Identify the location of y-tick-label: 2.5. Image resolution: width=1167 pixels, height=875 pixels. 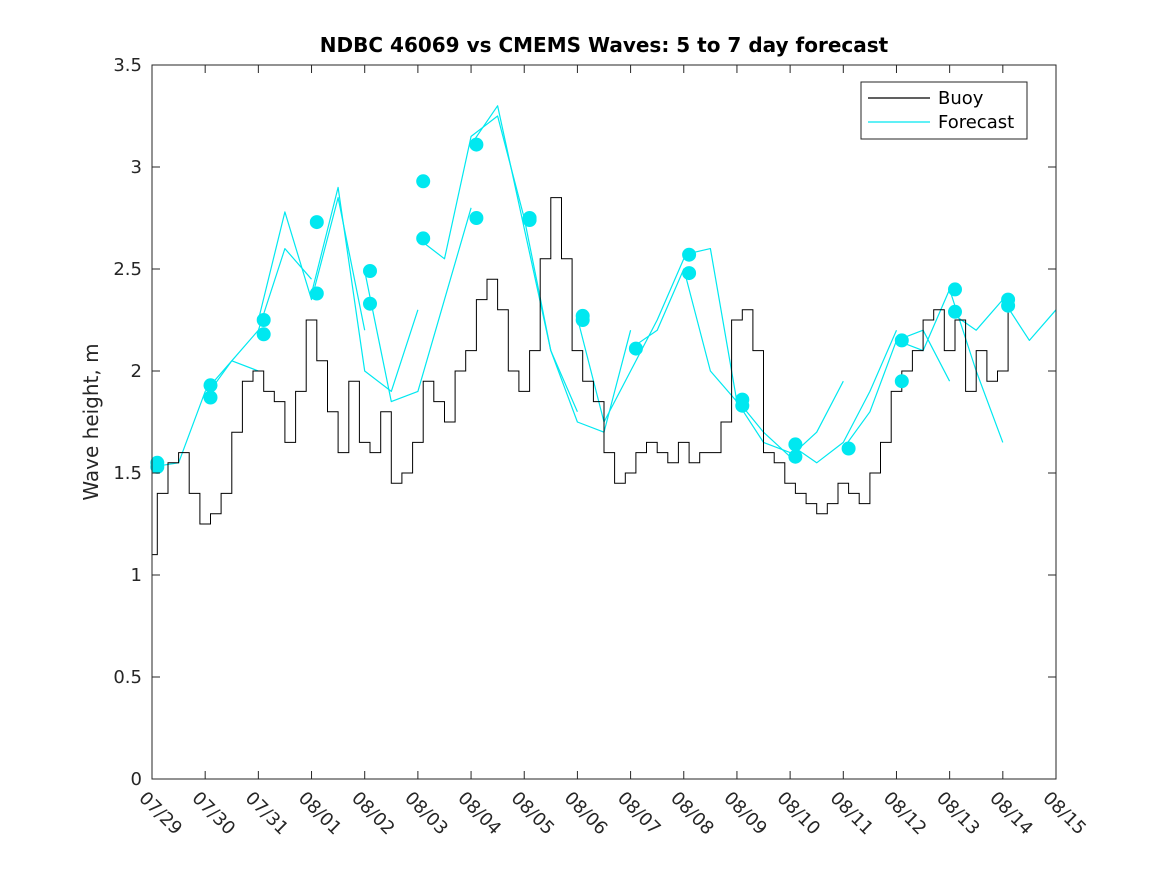
(127, 269).